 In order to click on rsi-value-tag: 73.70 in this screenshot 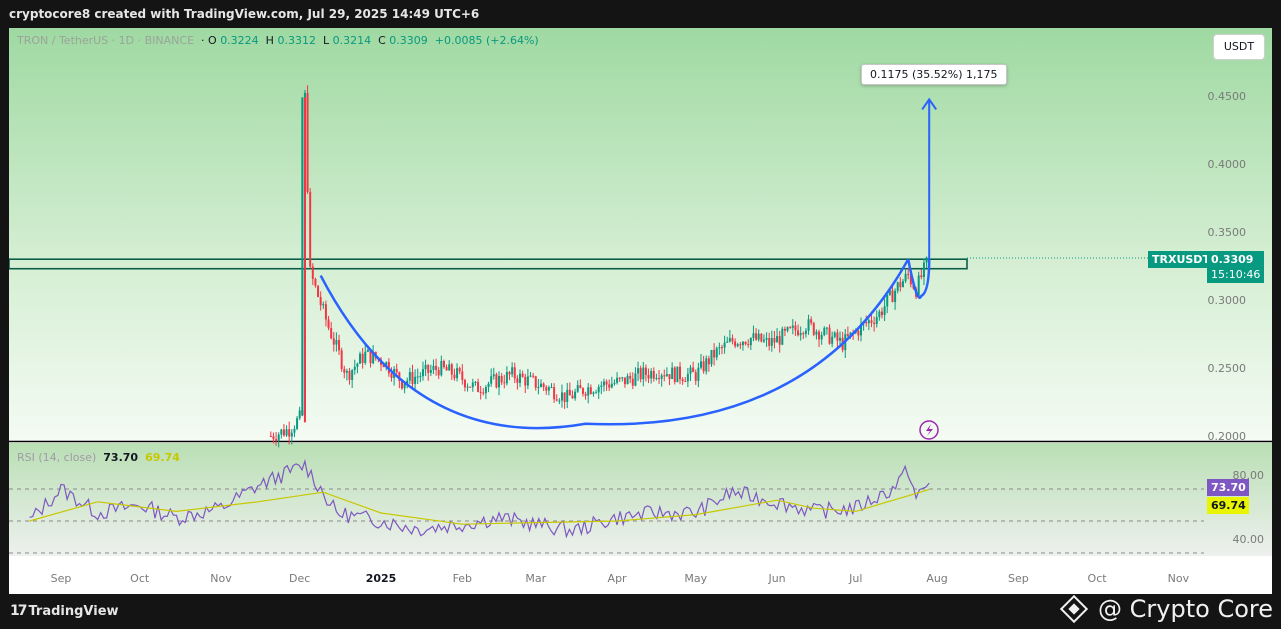, I will do `click(1228, 487)`.